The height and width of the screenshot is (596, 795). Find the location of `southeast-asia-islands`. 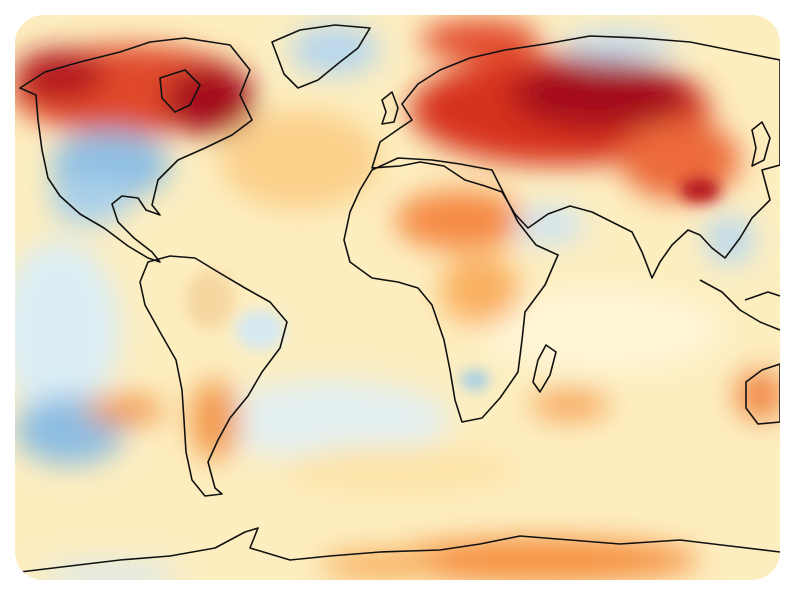

southeast-asia-islands is located at coordinates (739, 305).